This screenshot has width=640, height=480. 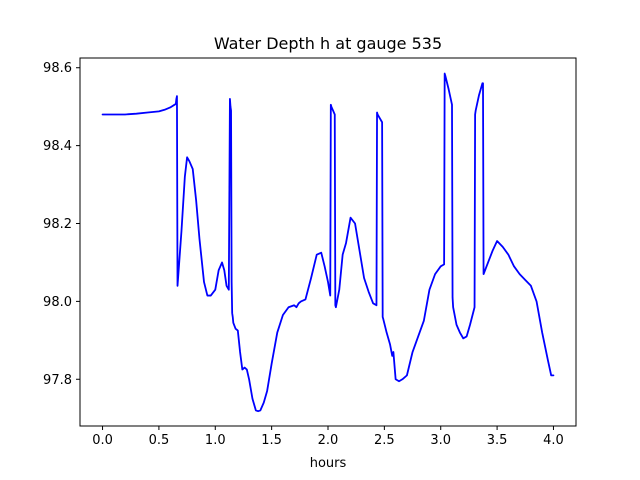 I want to click on x-tick-label: 3.5, so click(x=497, y=440).